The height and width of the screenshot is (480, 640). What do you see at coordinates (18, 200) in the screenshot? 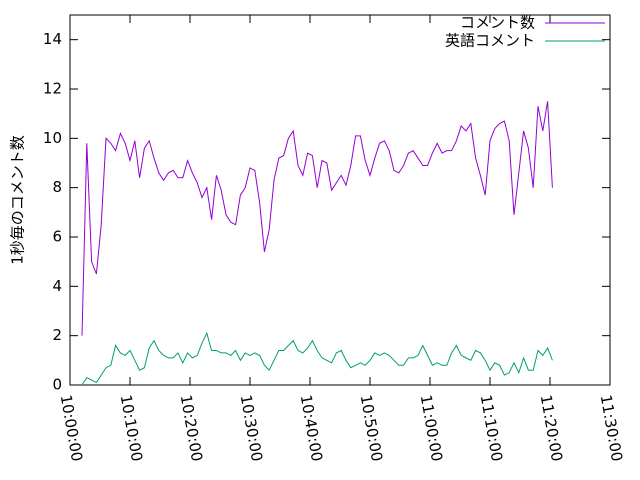
I see `y-axis-label: 1秒毎のコメント数` at bounding box center [18, 200].